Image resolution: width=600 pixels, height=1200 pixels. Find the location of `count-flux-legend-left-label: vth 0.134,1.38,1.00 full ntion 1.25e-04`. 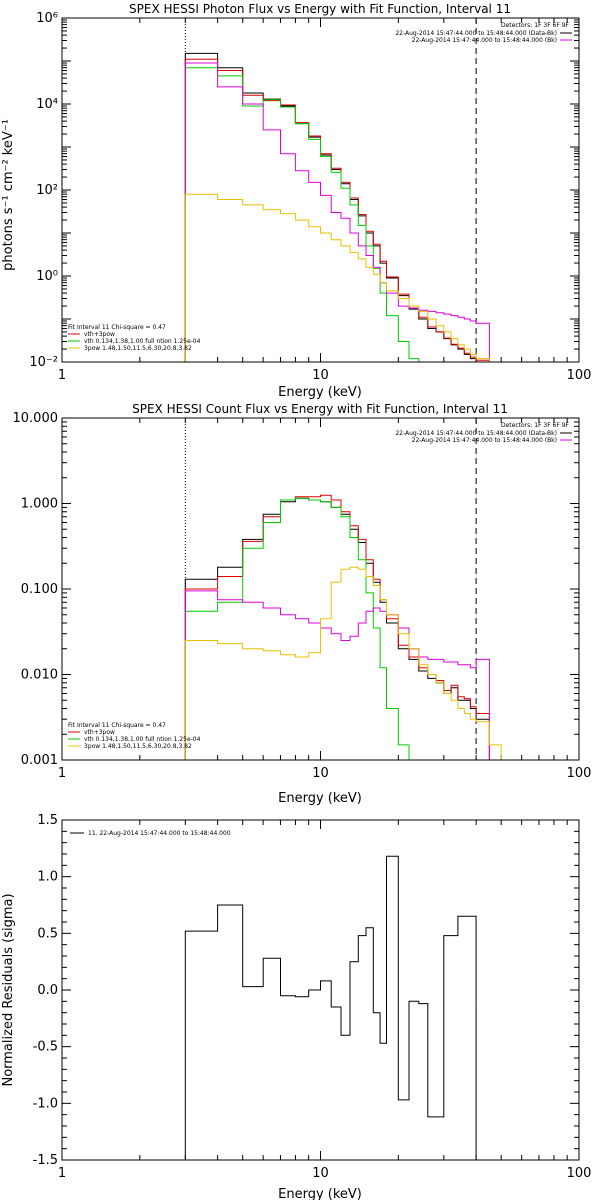

count-flux-legend-left-label: vth 0.134,1.38,1.00 full ntion 1.25e-04 is located at coordinates (142, 739).